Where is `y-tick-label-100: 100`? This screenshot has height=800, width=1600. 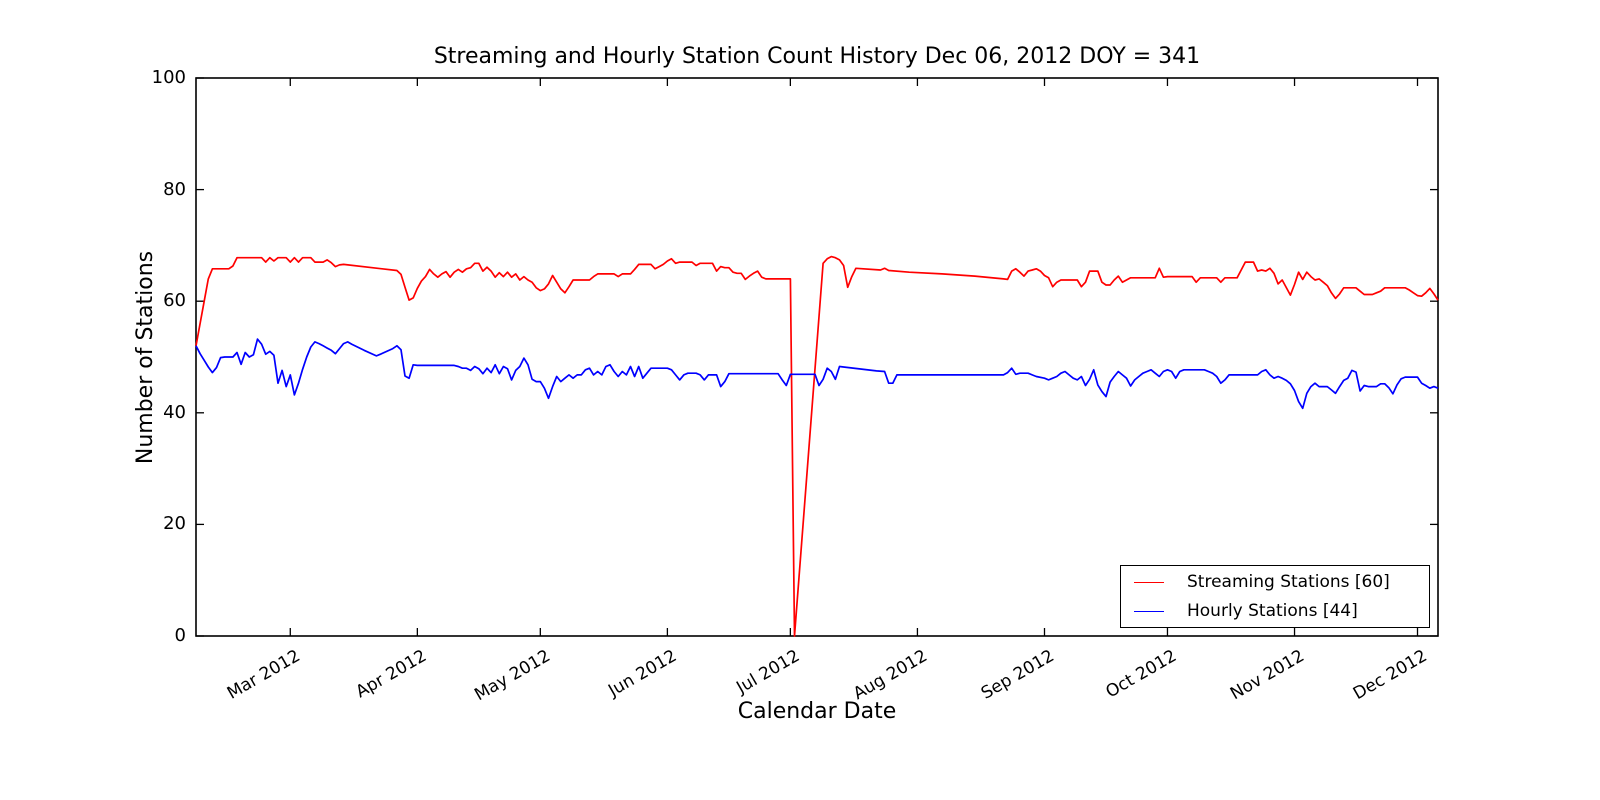
y-tick-label-100: 100 is located at coordinates (168, 77).